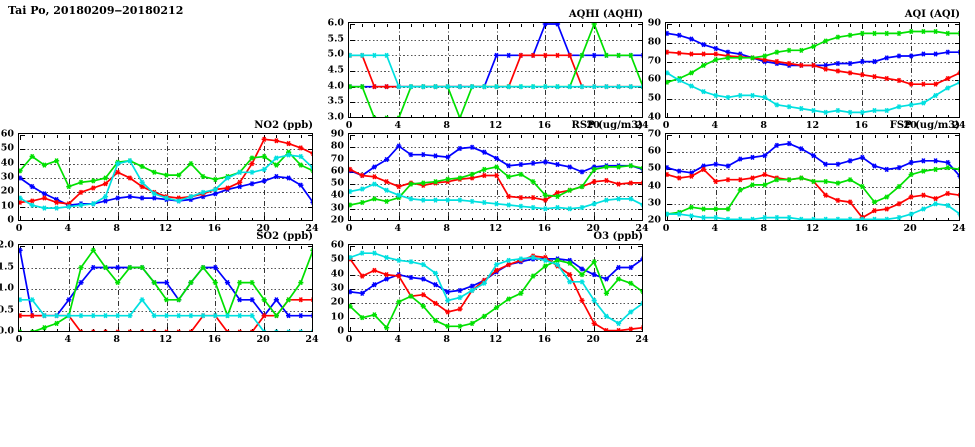 The image size is (975, 447). Describe the element at coordinates (812, 93) in the screenshot. I see `series-line-day4` at that location.